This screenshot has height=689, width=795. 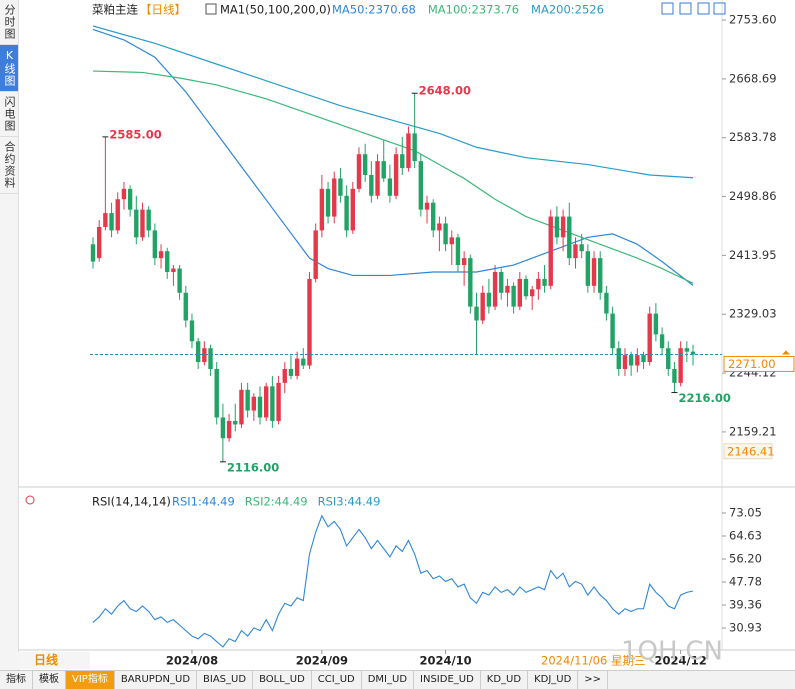 What do you see at coordinates (753, 20) in the screenshot?
I see `y-tick-label: 2753.60` at bounding box center [753, 20].